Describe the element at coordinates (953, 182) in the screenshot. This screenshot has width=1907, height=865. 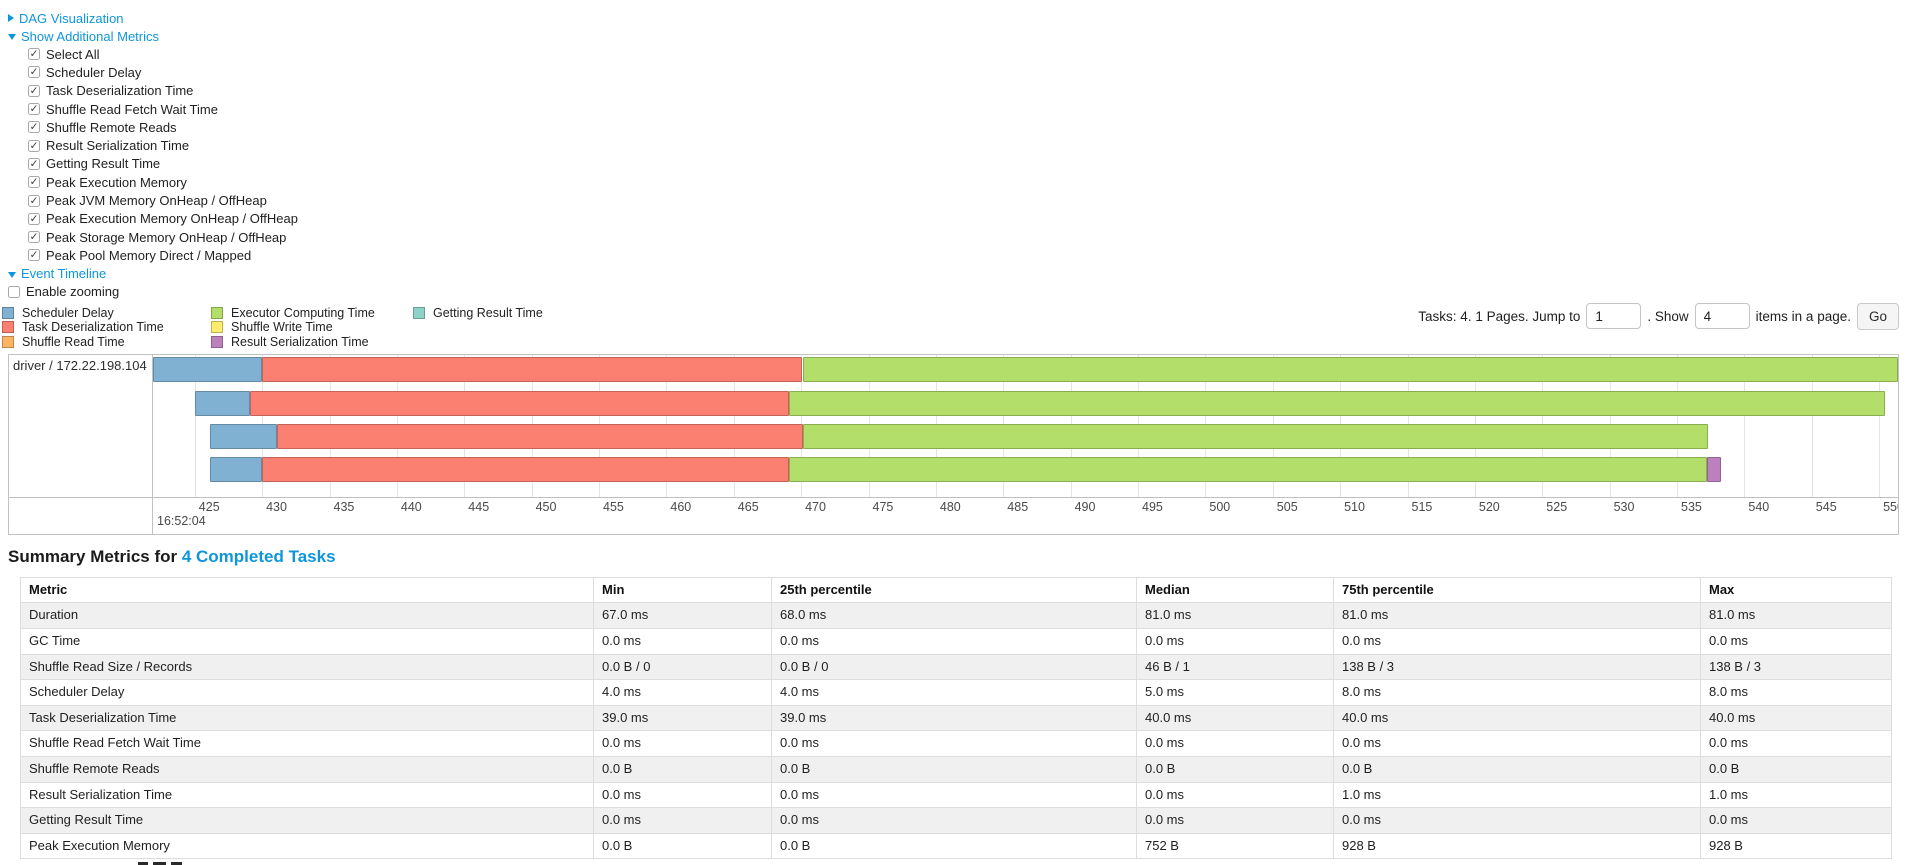
I see `metric-checkbox-row: Peak Execution Memory` at that location.